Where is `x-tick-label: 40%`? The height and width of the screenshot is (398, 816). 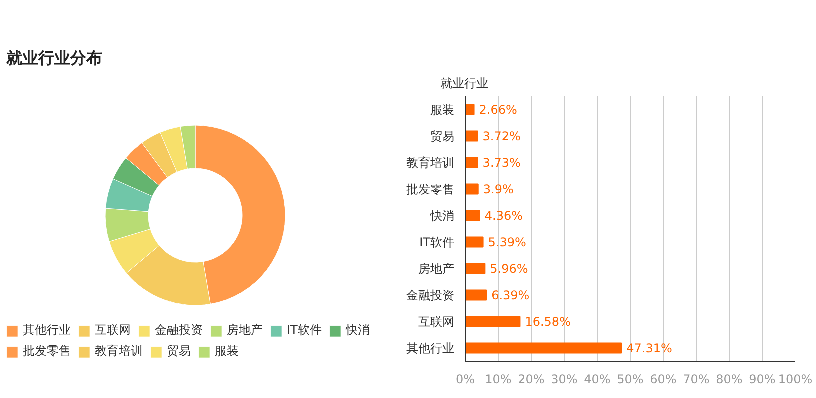
x-tick-label: 40% is located at coordinates (597, 379).